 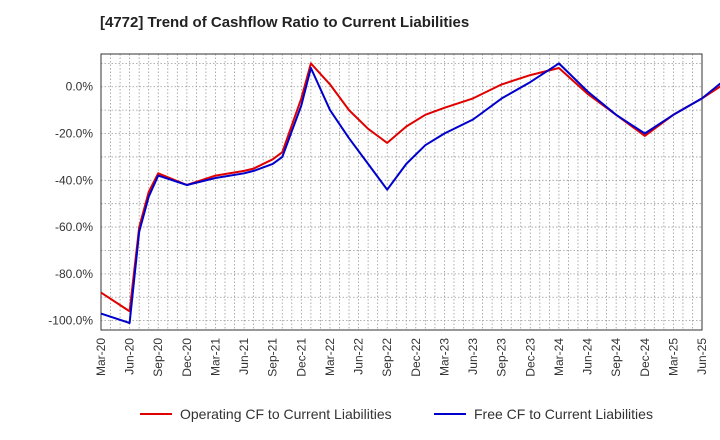 What do you see at coordinates (359, 356) in the screenshot?
I see `x-tick-label: Jun-22` at bounding box center [359, 356].